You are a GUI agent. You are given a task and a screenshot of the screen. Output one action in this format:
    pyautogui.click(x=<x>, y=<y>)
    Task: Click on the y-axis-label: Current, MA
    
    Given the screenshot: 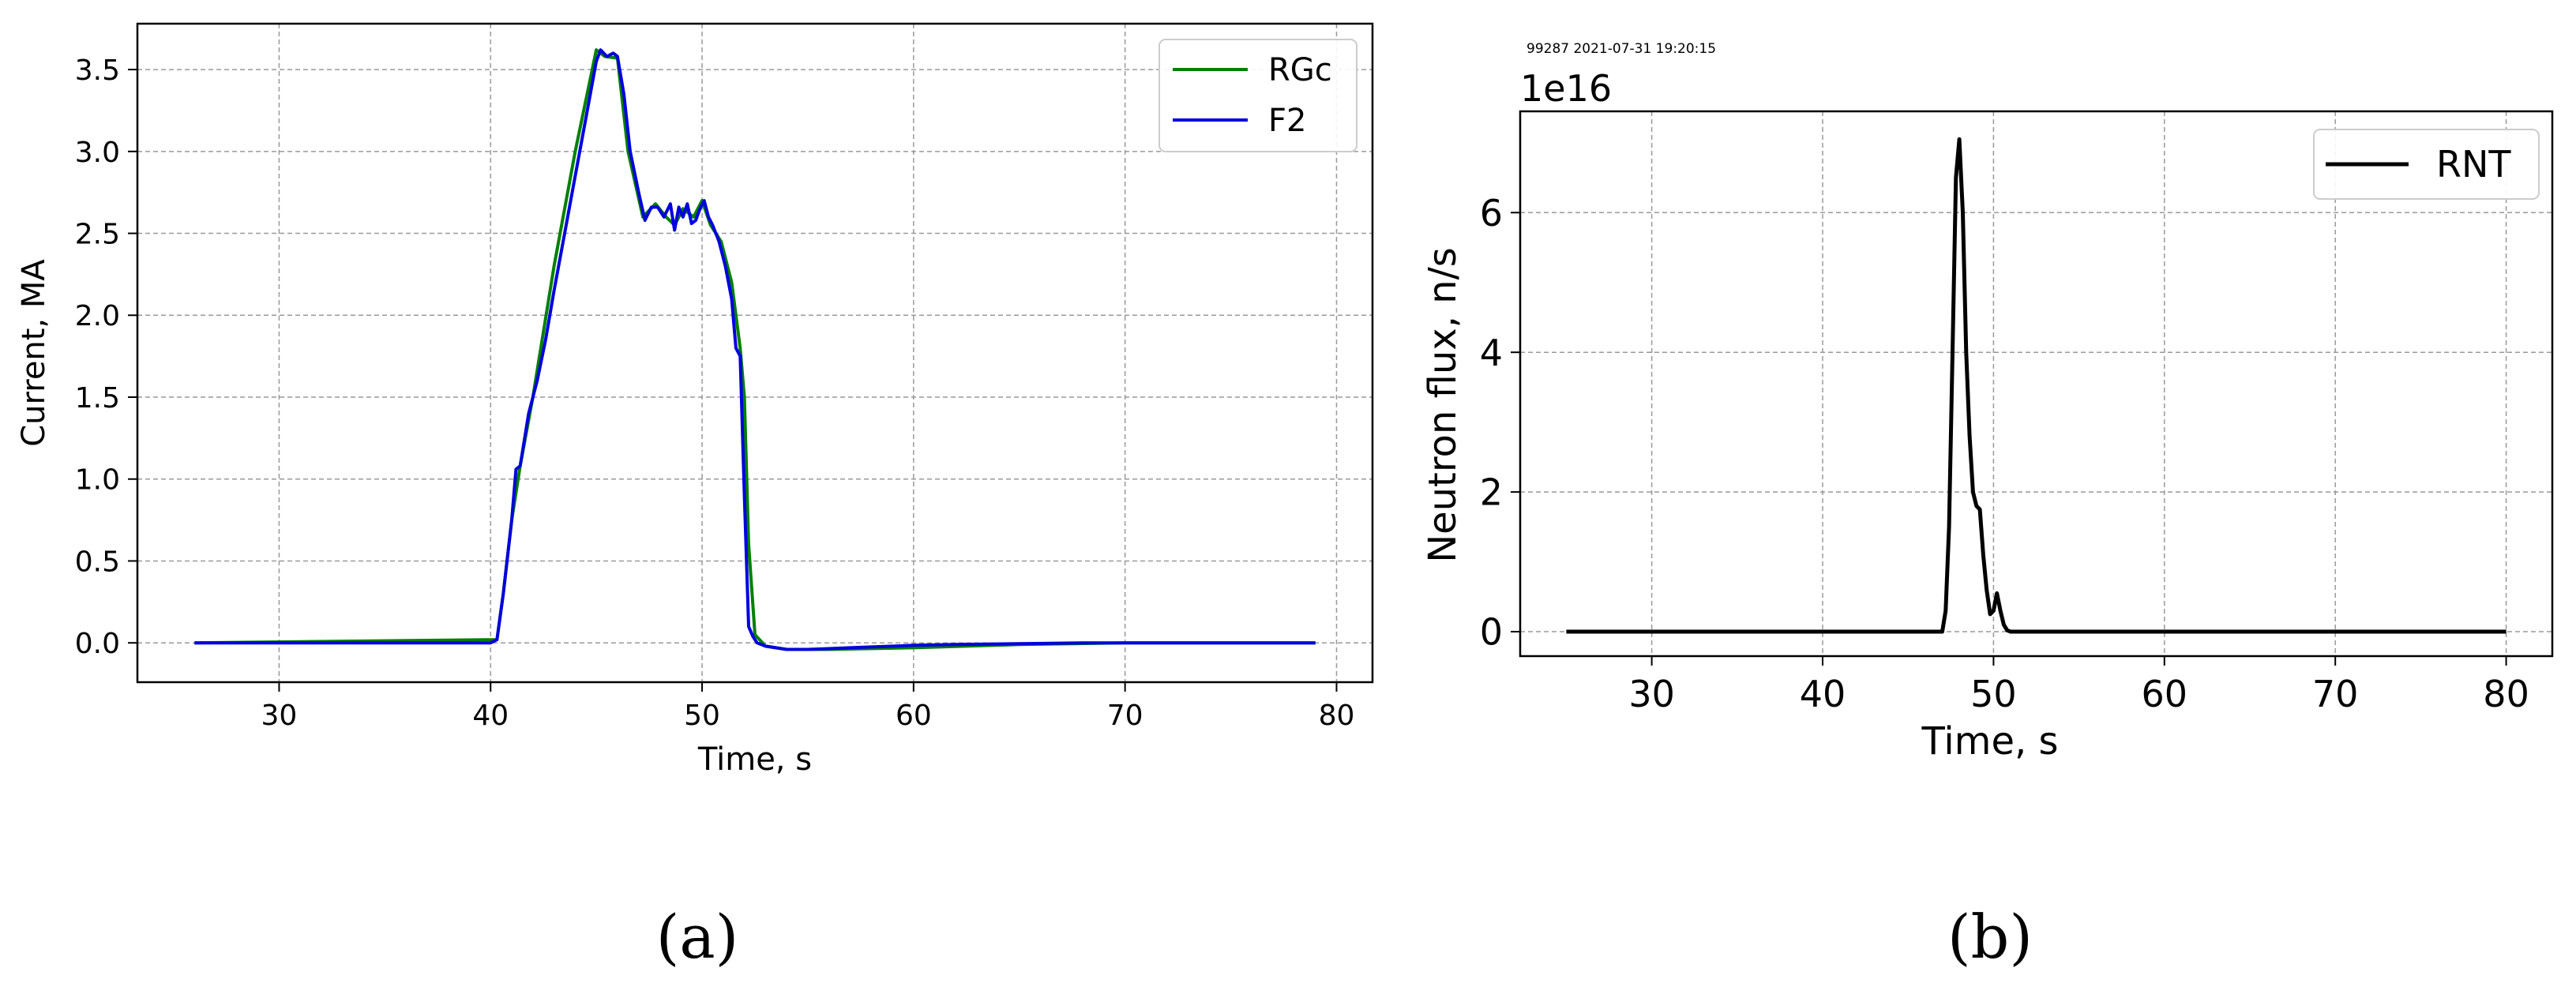 What is the action you would take?
    pyautogui.click(x=34, y=353)
    